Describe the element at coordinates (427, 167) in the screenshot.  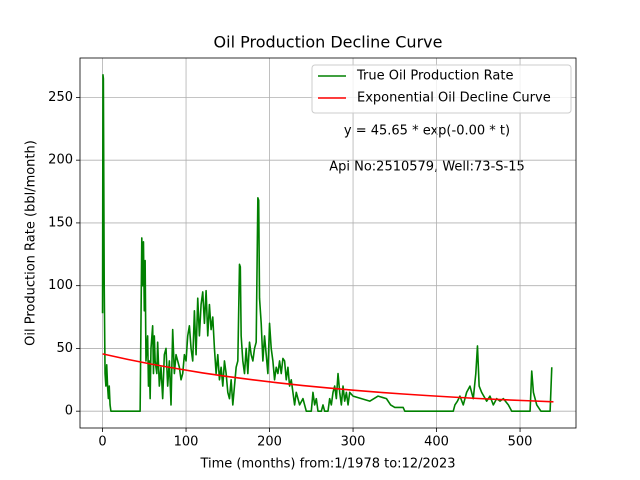
I see `annotation: Api No:2510579, Well:73-S-15` at that location.